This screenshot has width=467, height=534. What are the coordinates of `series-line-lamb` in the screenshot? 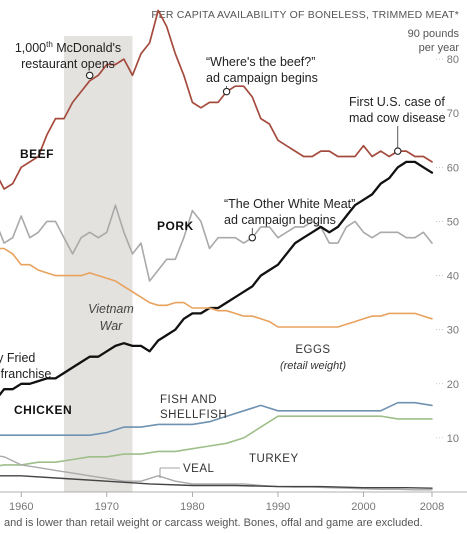 It's located at (216, 482).